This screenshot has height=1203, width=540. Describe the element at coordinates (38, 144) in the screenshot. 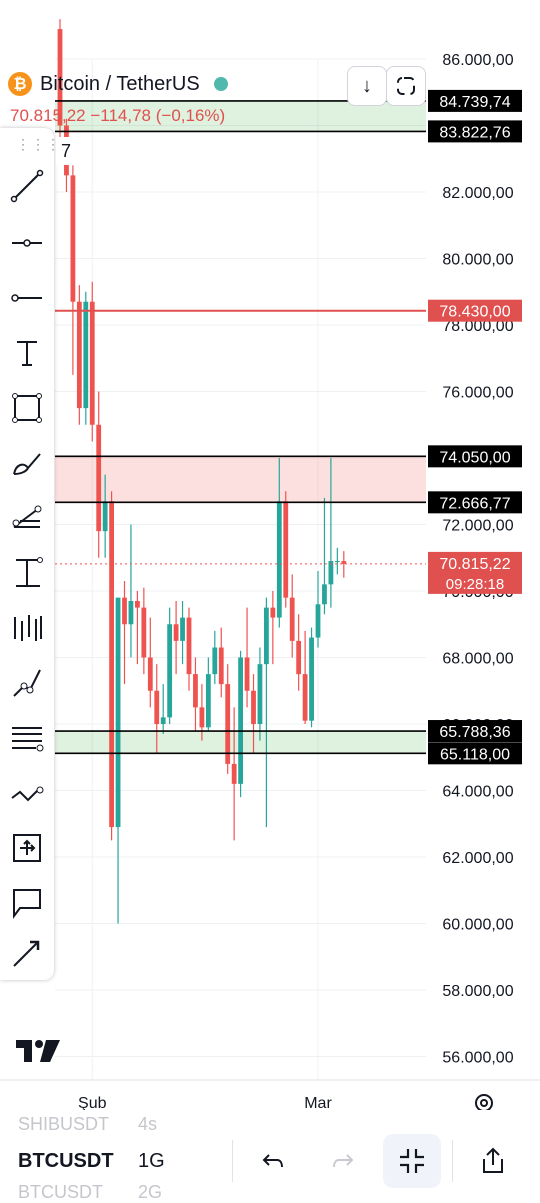

I see `drag-handle-icon: ⋮⋮⋮` at that location.